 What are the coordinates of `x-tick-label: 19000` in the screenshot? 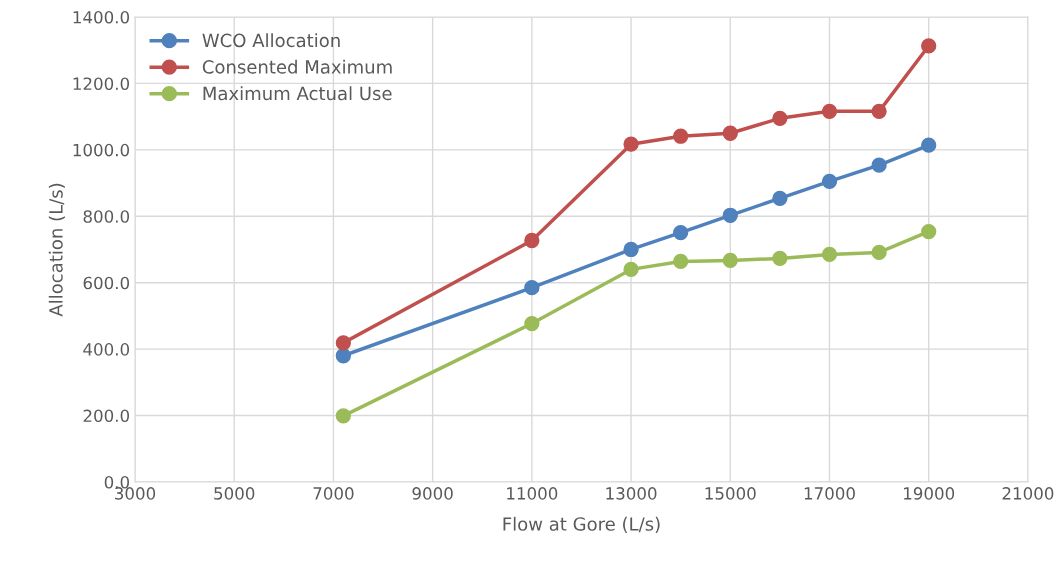 It's located at (929, 493).